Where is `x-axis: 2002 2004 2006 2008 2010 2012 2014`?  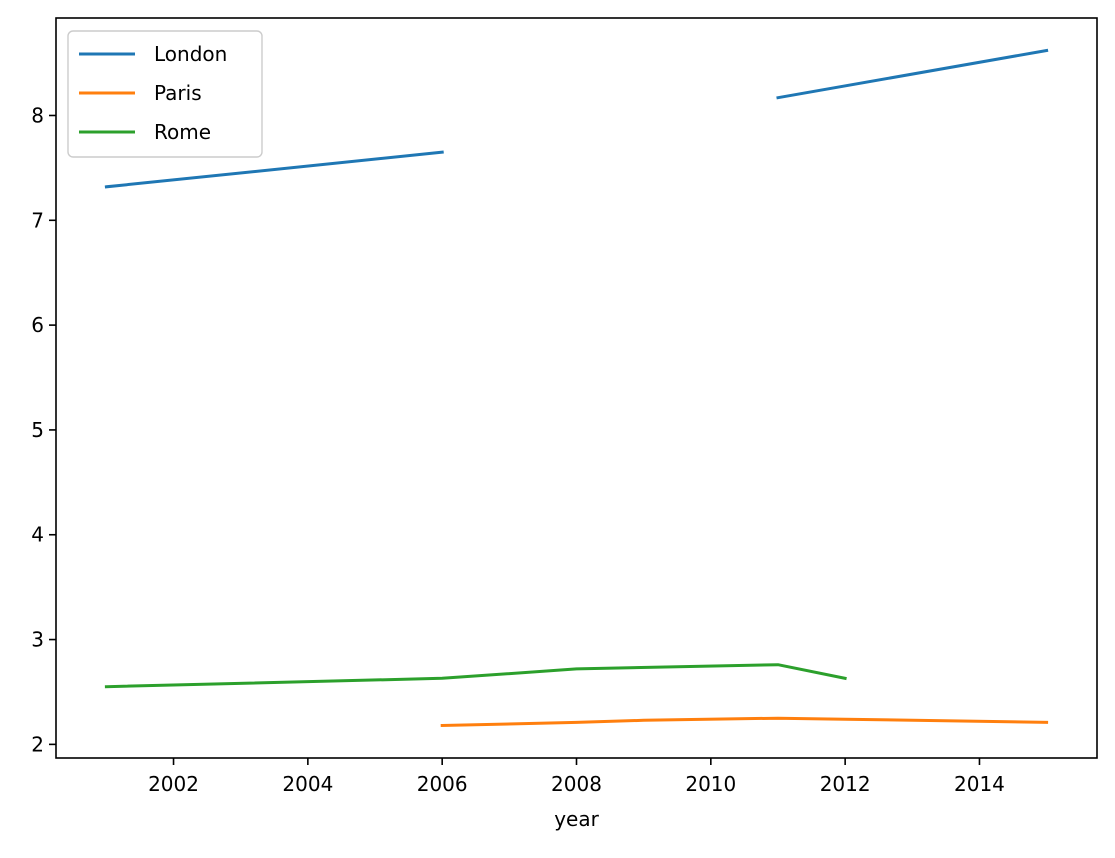 x-axis: 2002 2004 2006 2008 2010 2012 2014 is located at coordinates (576, 777).